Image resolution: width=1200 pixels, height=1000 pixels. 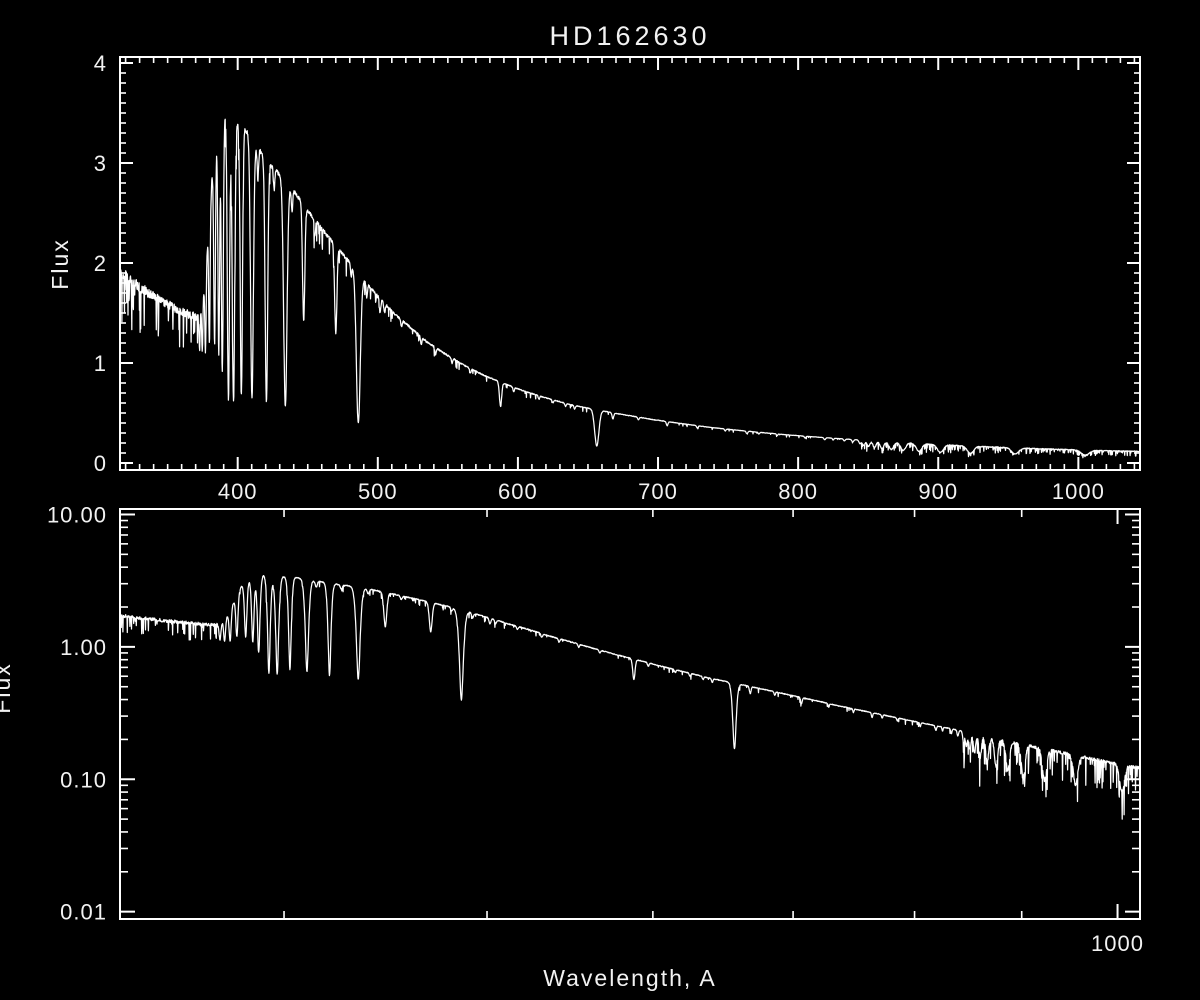 I want to click on y-tick-label: 1, so click(x=100, y=363).